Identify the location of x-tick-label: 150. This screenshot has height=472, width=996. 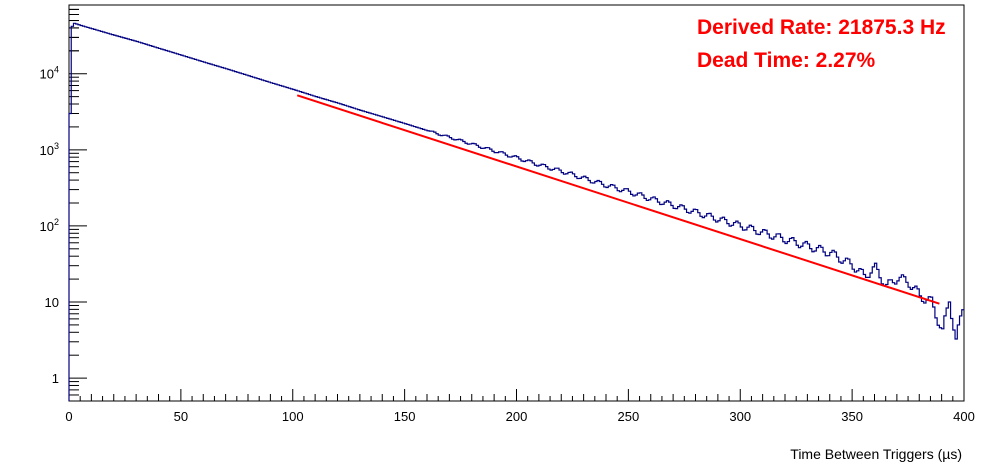
(405, 416).